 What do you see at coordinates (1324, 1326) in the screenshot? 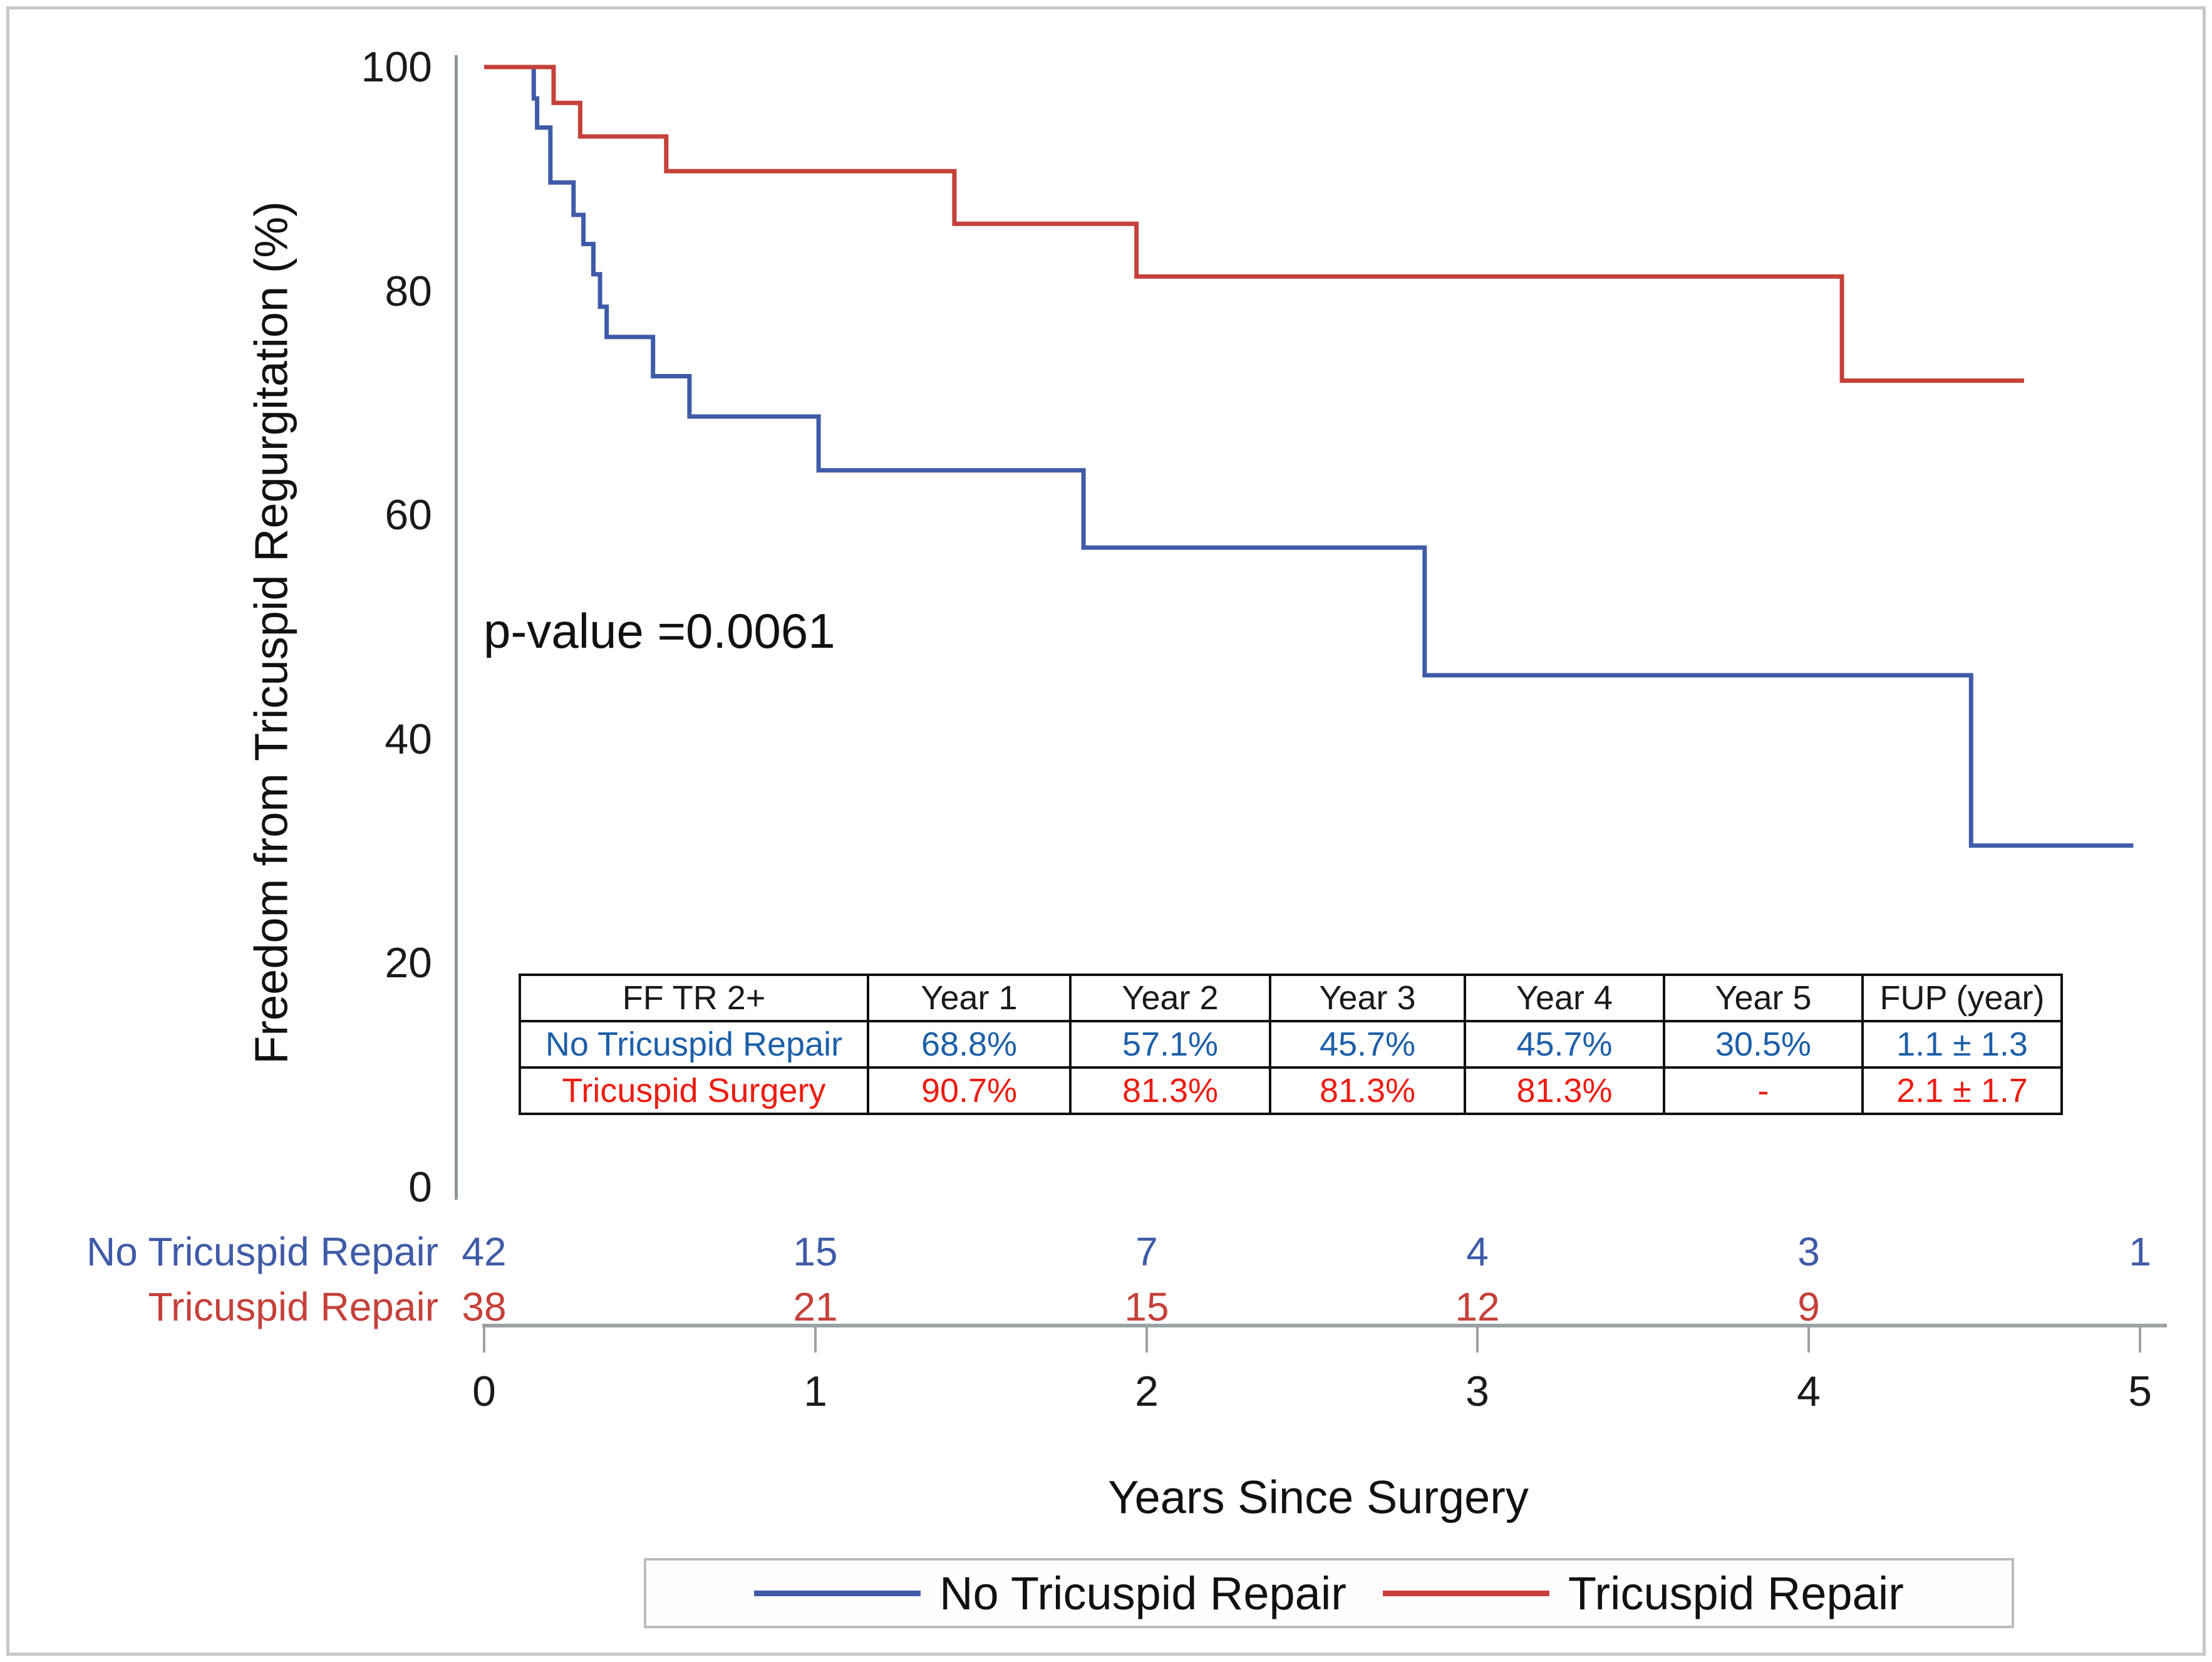
I see `x-axis-line` at bounding box center [1324, 1326].